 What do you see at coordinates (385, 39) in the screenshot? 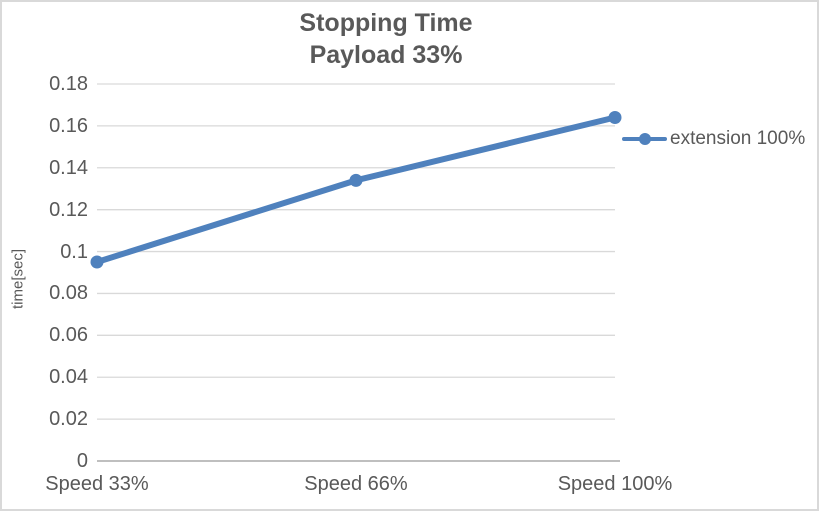
I see `chart-title: Stopping Time Payload 33%` at bounding box center [385, 39].